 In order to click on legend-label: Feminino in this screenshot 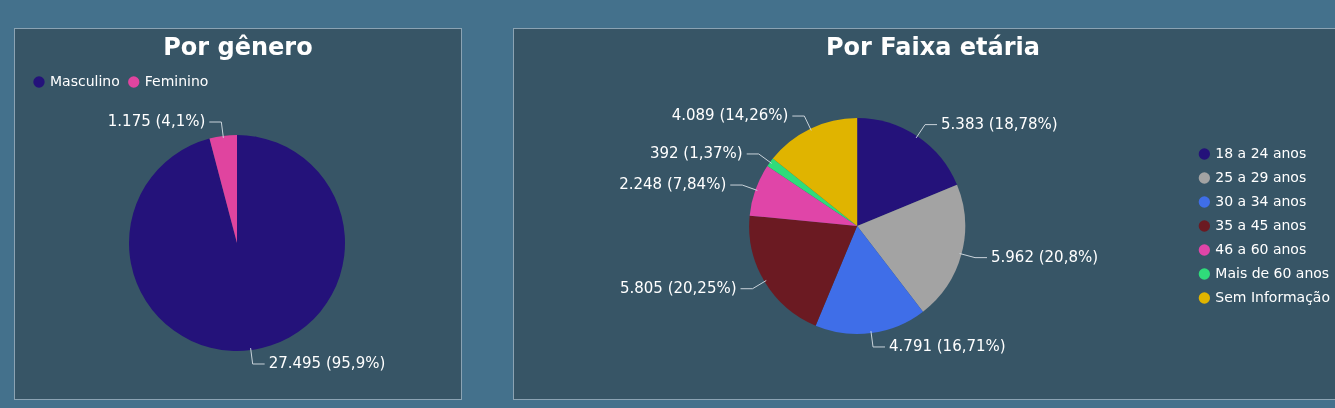, I will do `click(176, 80)`.